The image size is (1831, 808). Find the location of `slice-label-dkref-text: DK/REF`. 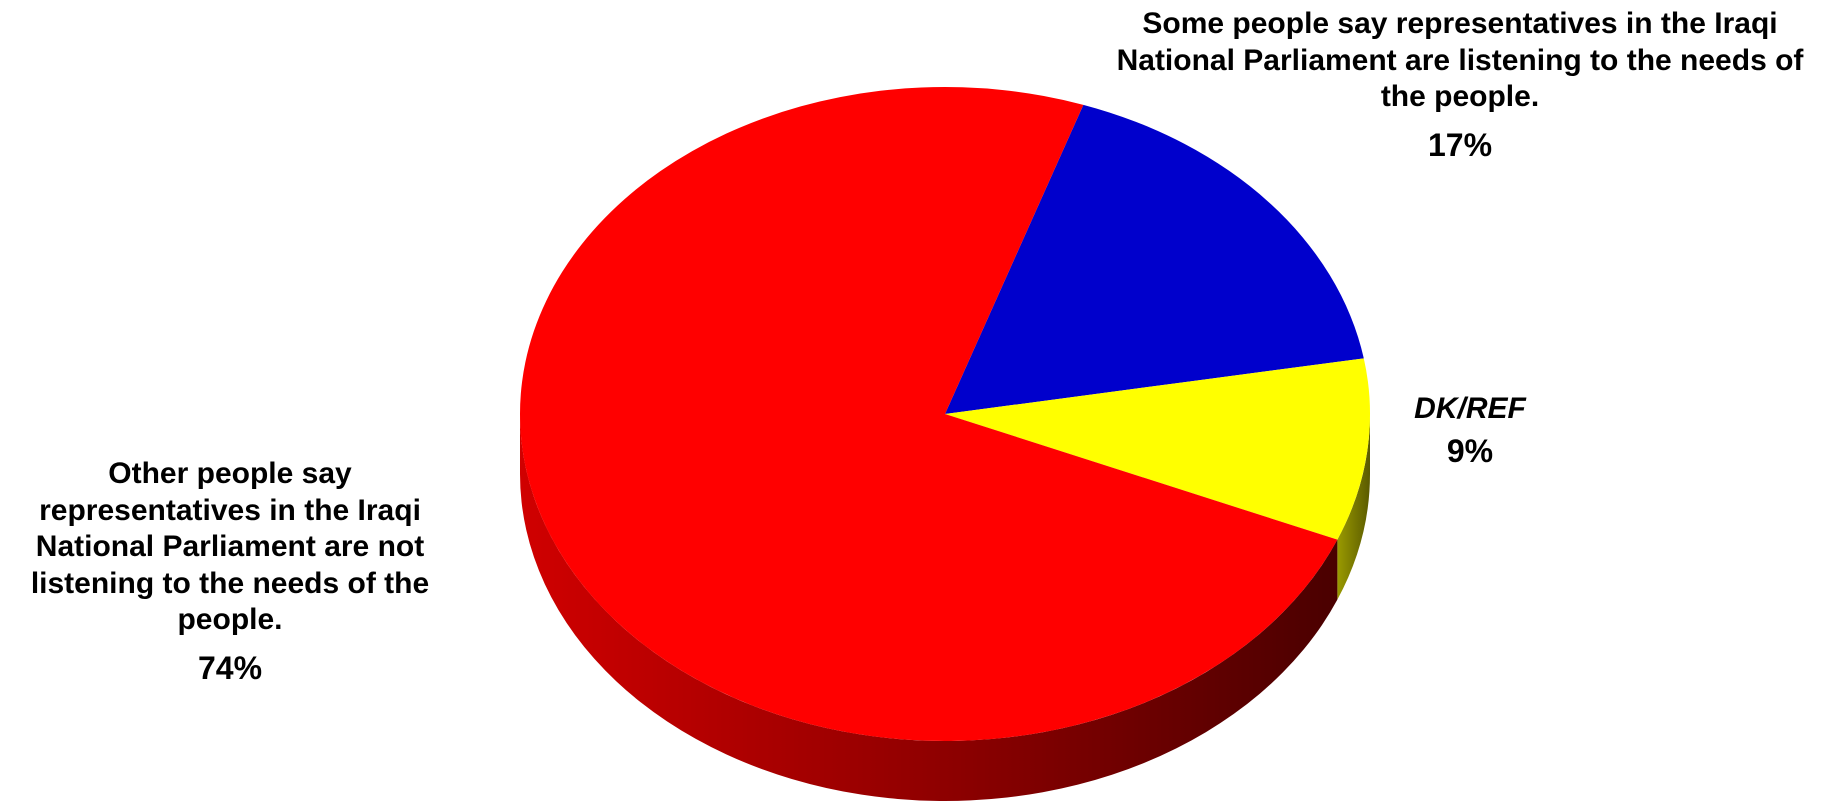

slice-label-dkref-text: DK/REF is located at coordinates (1470, 408).